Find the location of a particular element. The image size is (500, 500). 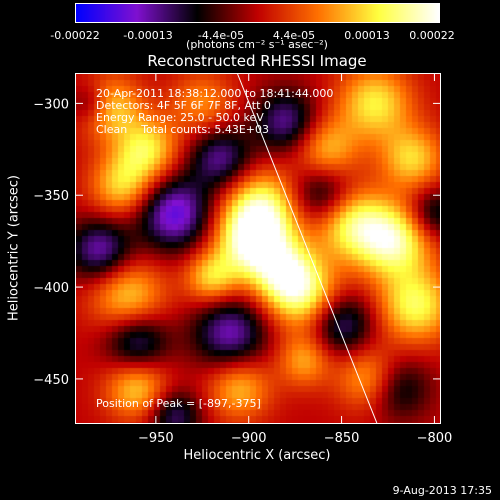

annotation-energy-range: Energy Range: 25.0 - 50.0 keV is located at coordinates (180, 117).